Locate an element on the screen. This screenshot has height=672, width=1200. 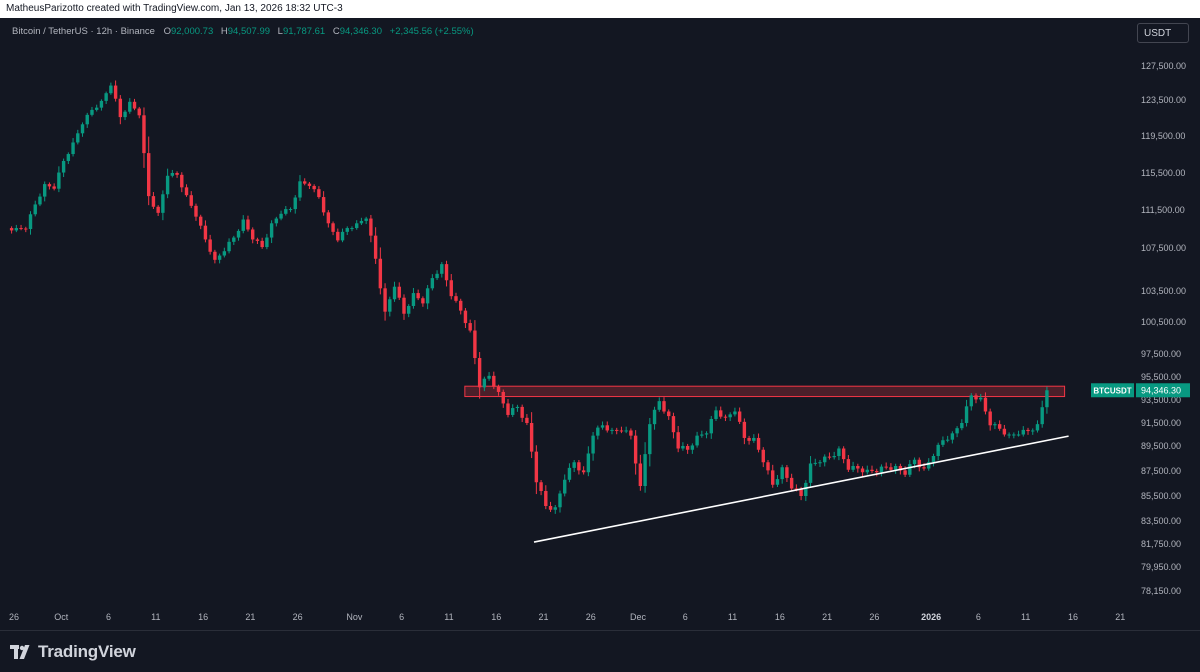
change-value: +2,345.56 (+2.55%) is located at coordinates (431, 31).